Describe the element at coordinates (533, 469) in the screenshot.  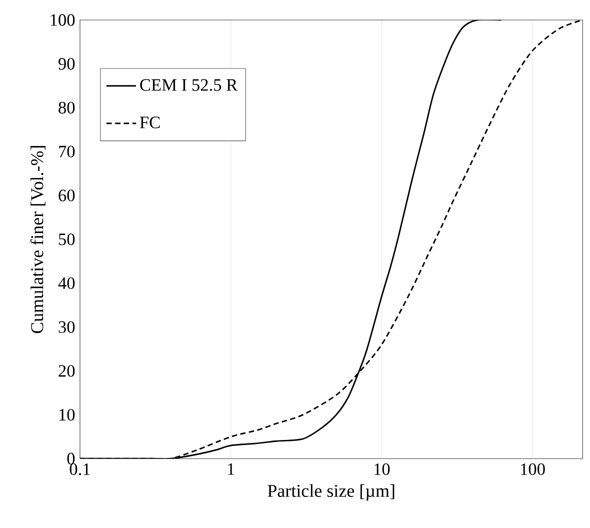
I see `x-tick-label: 100` at that location.